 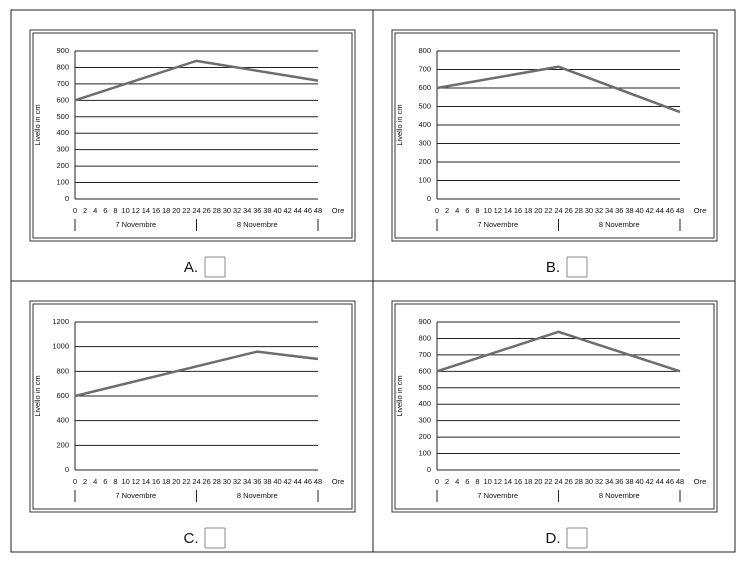 I want to click on x-tick-label: 28, so click(x=217, y=481).